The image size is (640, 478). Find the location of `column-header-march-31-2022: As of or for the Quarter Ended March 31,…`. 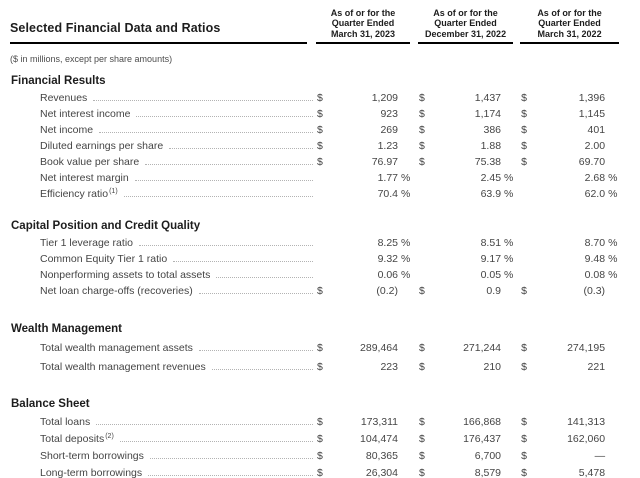

column-header-march-31-2022: As of or for the Quarter Ended March 31,… is located at coordinates (570, 22).